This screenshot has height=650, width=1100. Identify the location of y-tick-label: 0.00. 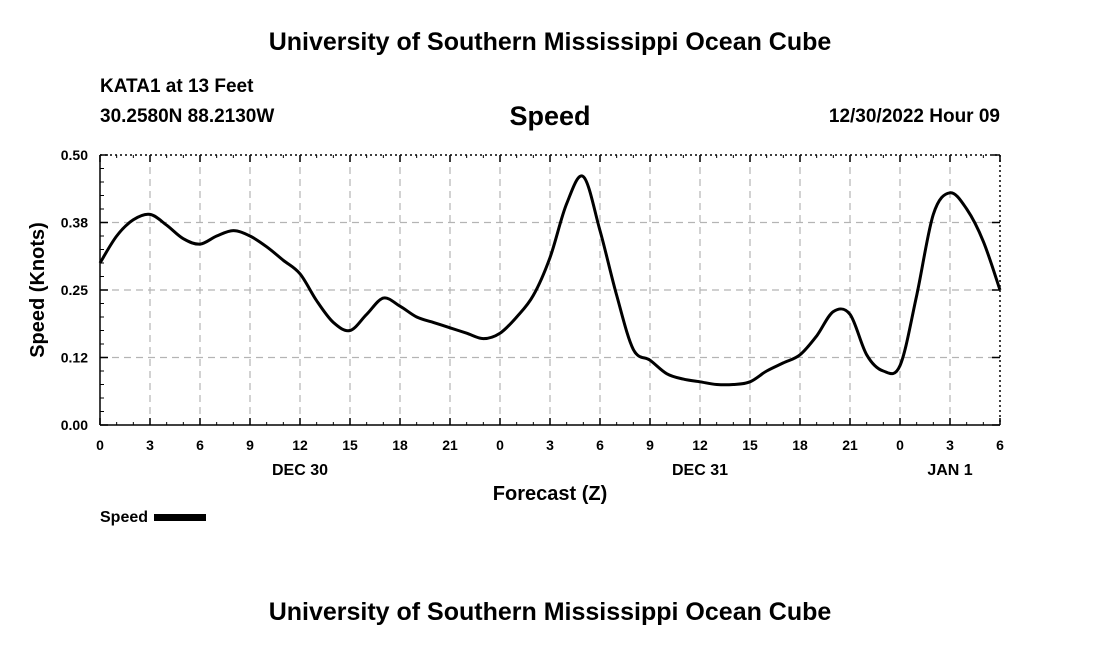
(74, 425).